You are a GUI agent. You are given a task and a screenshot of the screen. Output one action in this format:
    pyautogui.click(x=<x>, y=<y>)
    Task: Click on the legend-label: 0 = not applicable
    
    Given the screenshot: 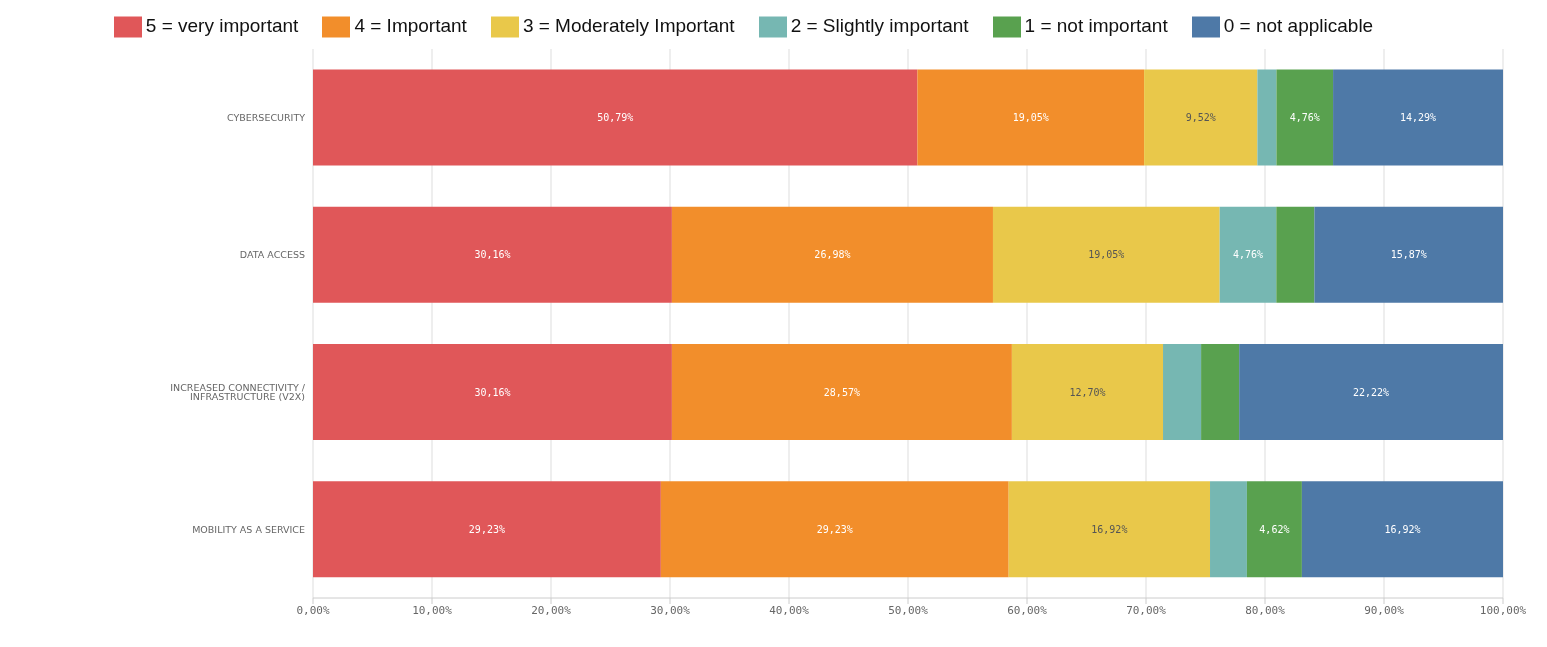 What is the action you would take?
    pyautogui.click(x=1298, y=26)
    